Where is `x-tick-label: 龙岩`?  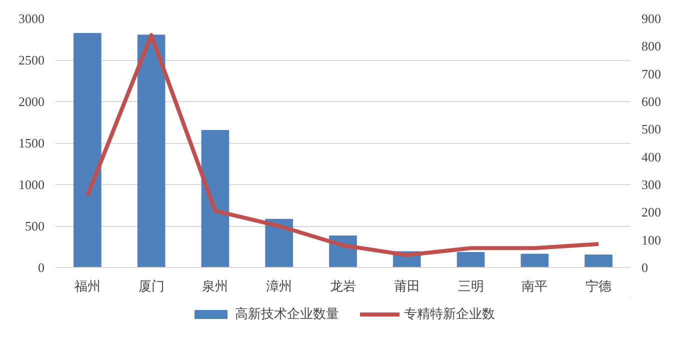
x-tick-label: 龙岩 is located at coordinates (343, 286).